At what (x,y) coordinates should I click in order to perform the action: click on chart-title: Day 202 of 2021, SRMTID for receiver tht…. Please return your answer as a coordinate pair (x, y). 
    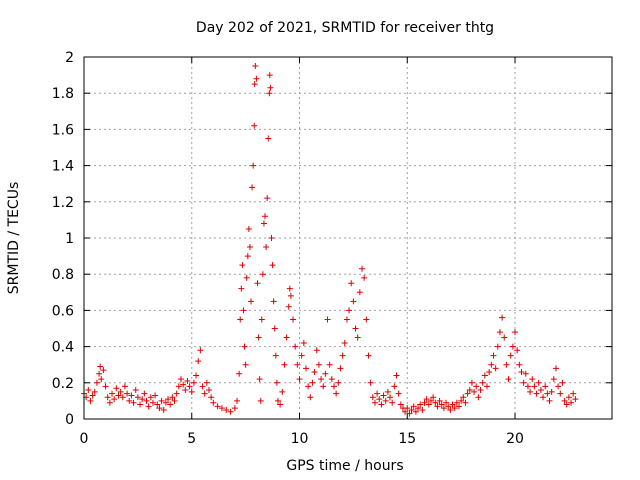
    Looking at the image, I should click on (345, 28).